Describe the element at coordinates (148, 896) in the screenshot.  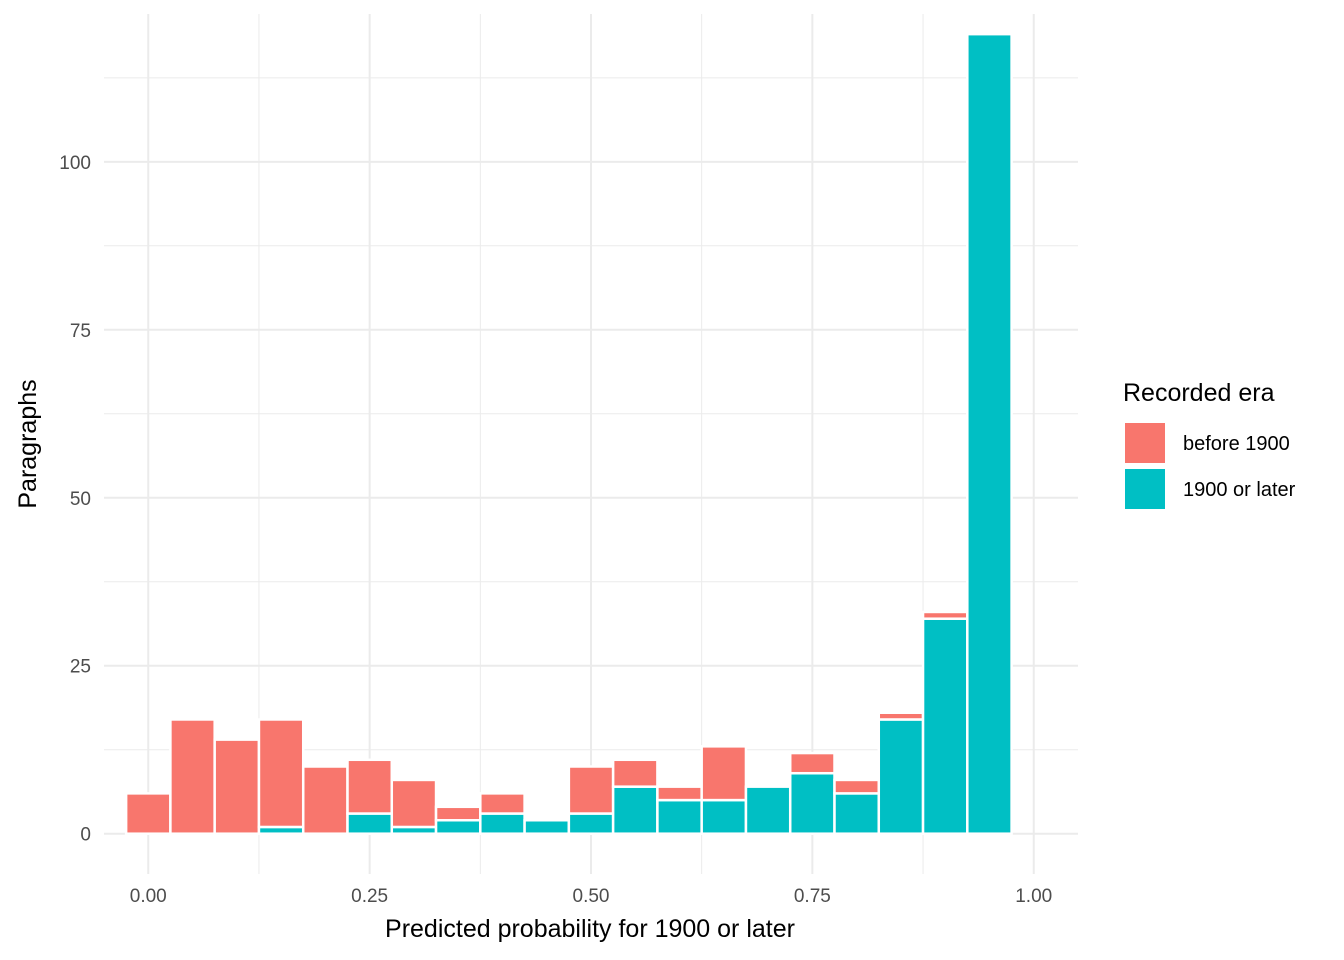
I see `x-tick-label-0: 0.00` at that location.